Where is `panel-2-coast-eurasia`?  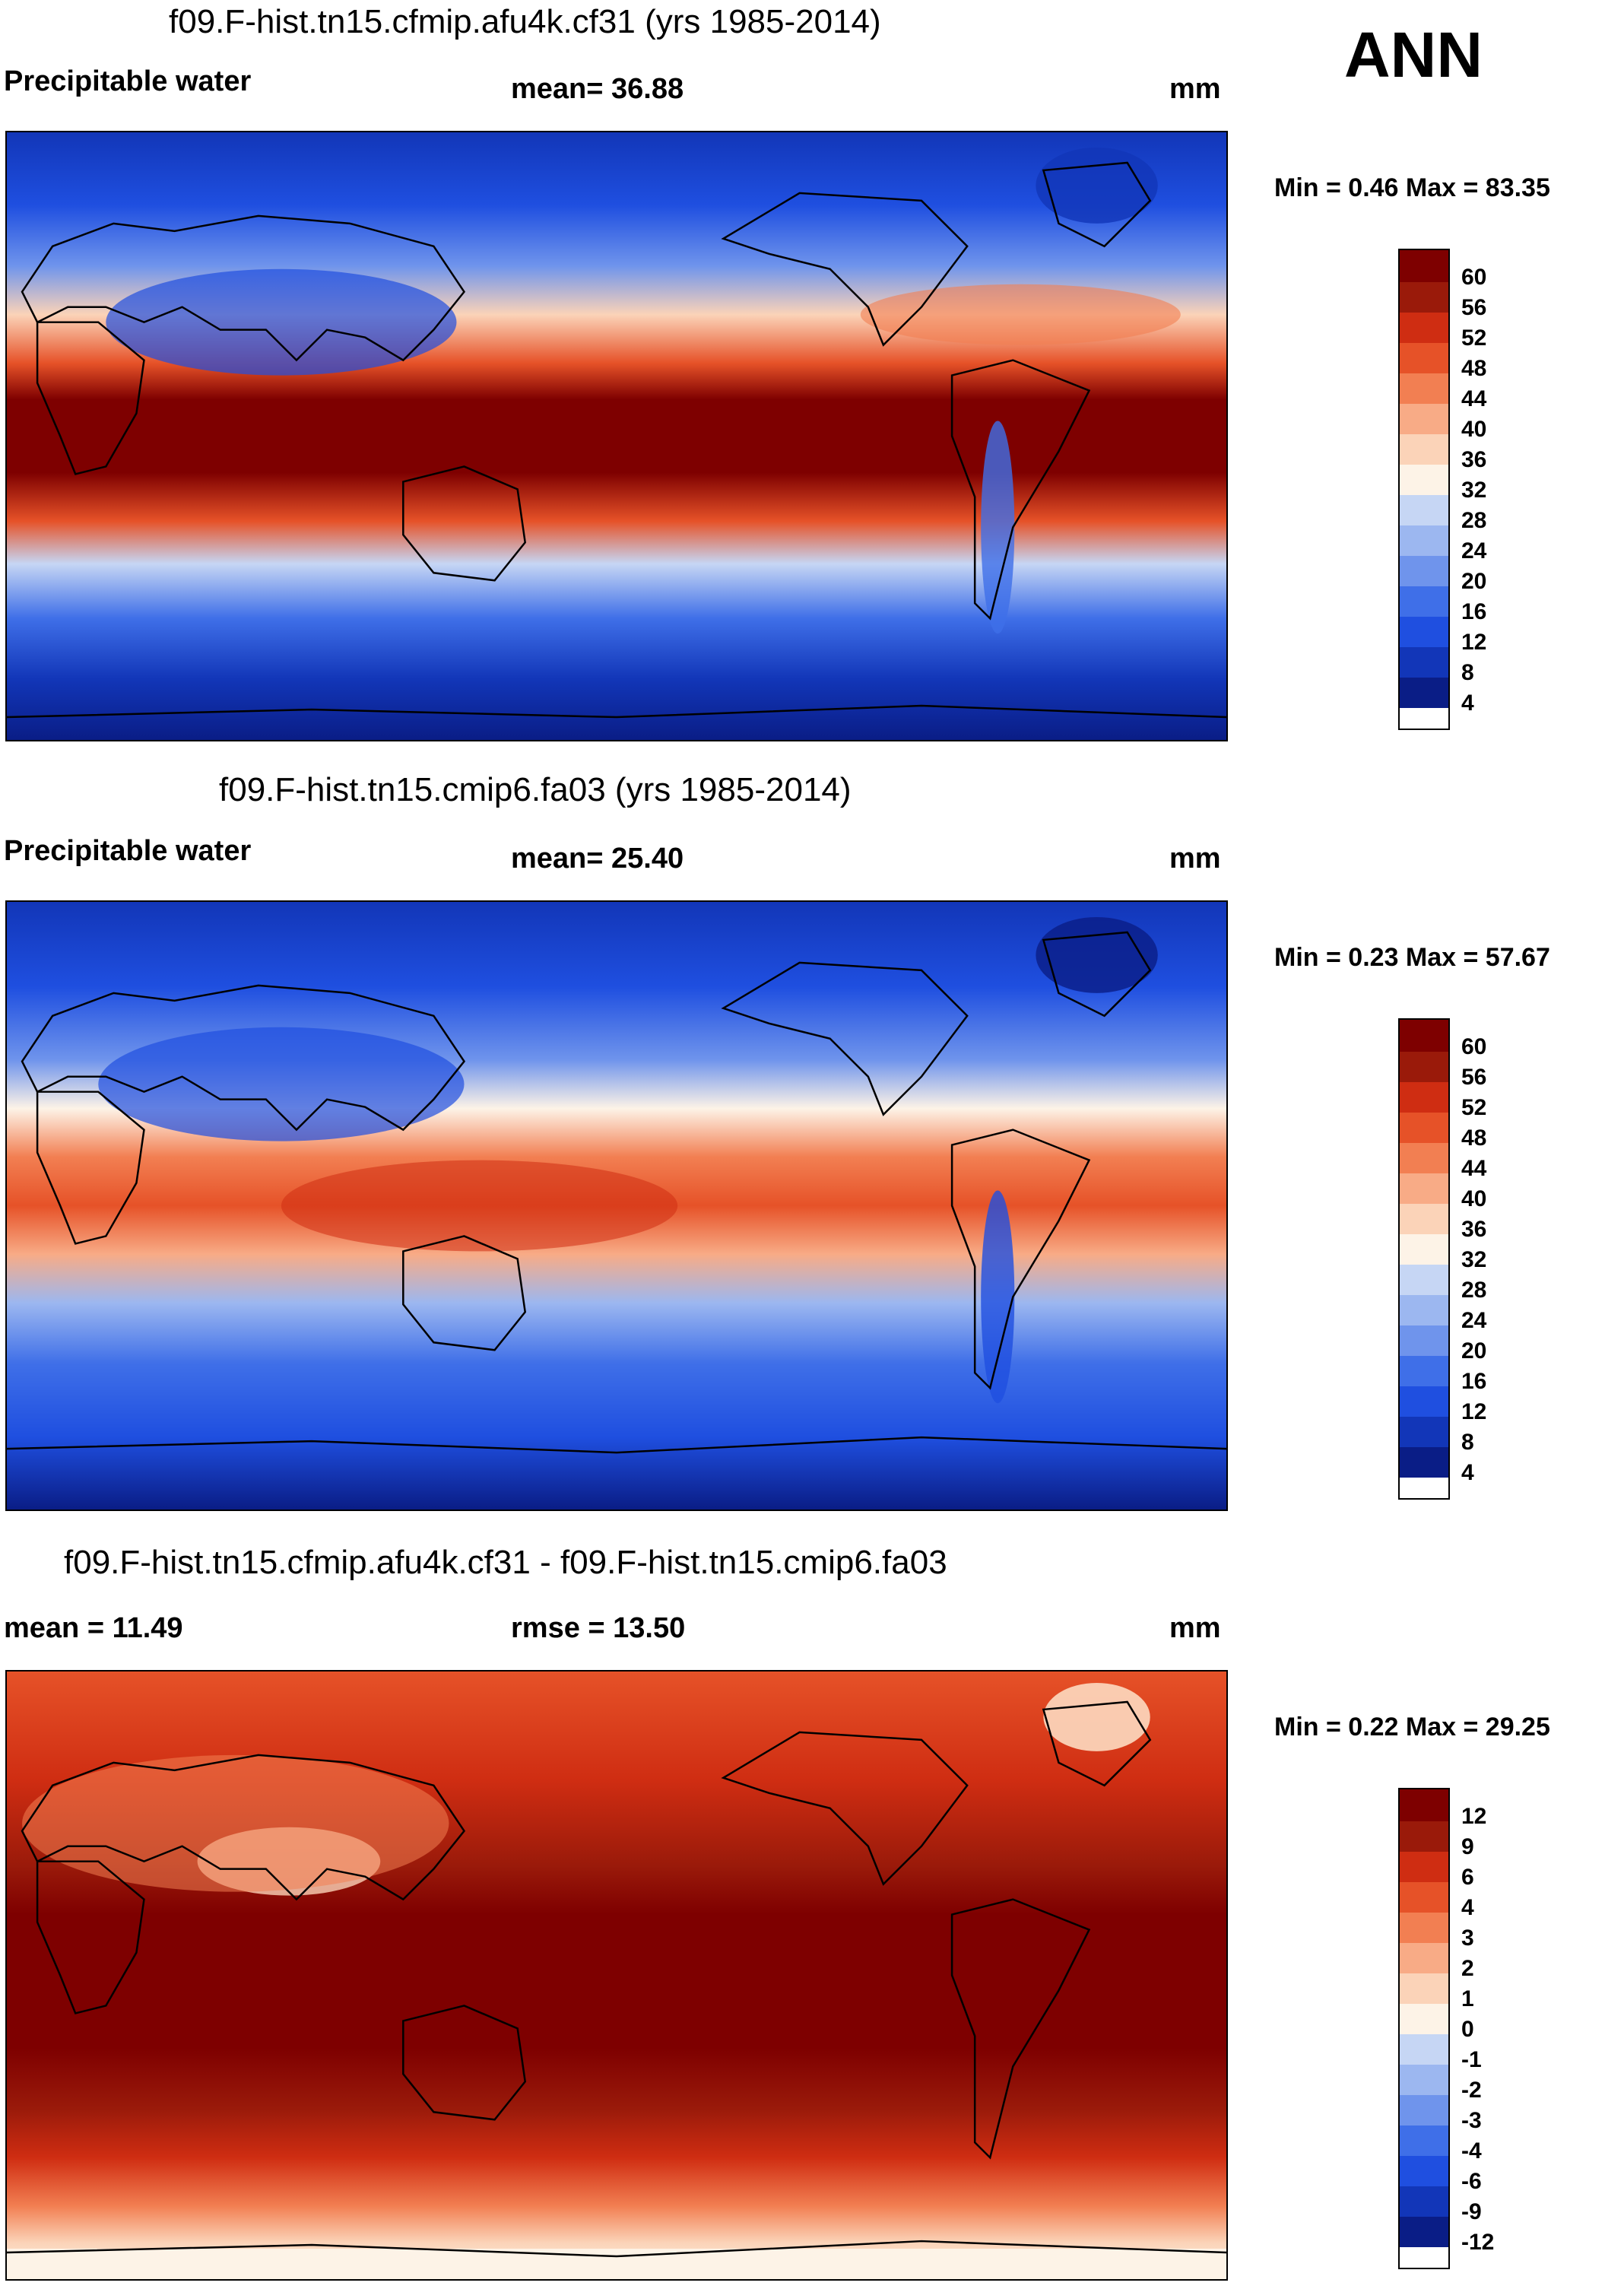
panel-2-coast-eurasia is located at coordinates (243, 1058).